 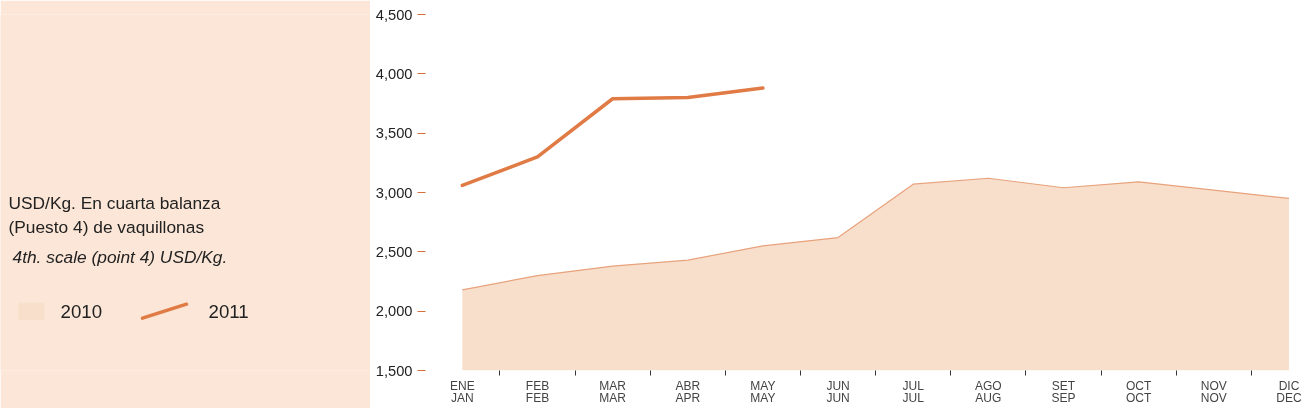 What do you see at coordinates (913, 392) in the screenshot?
I see `x-tick-label: JUL JUL` at bounding box center [913, 392].